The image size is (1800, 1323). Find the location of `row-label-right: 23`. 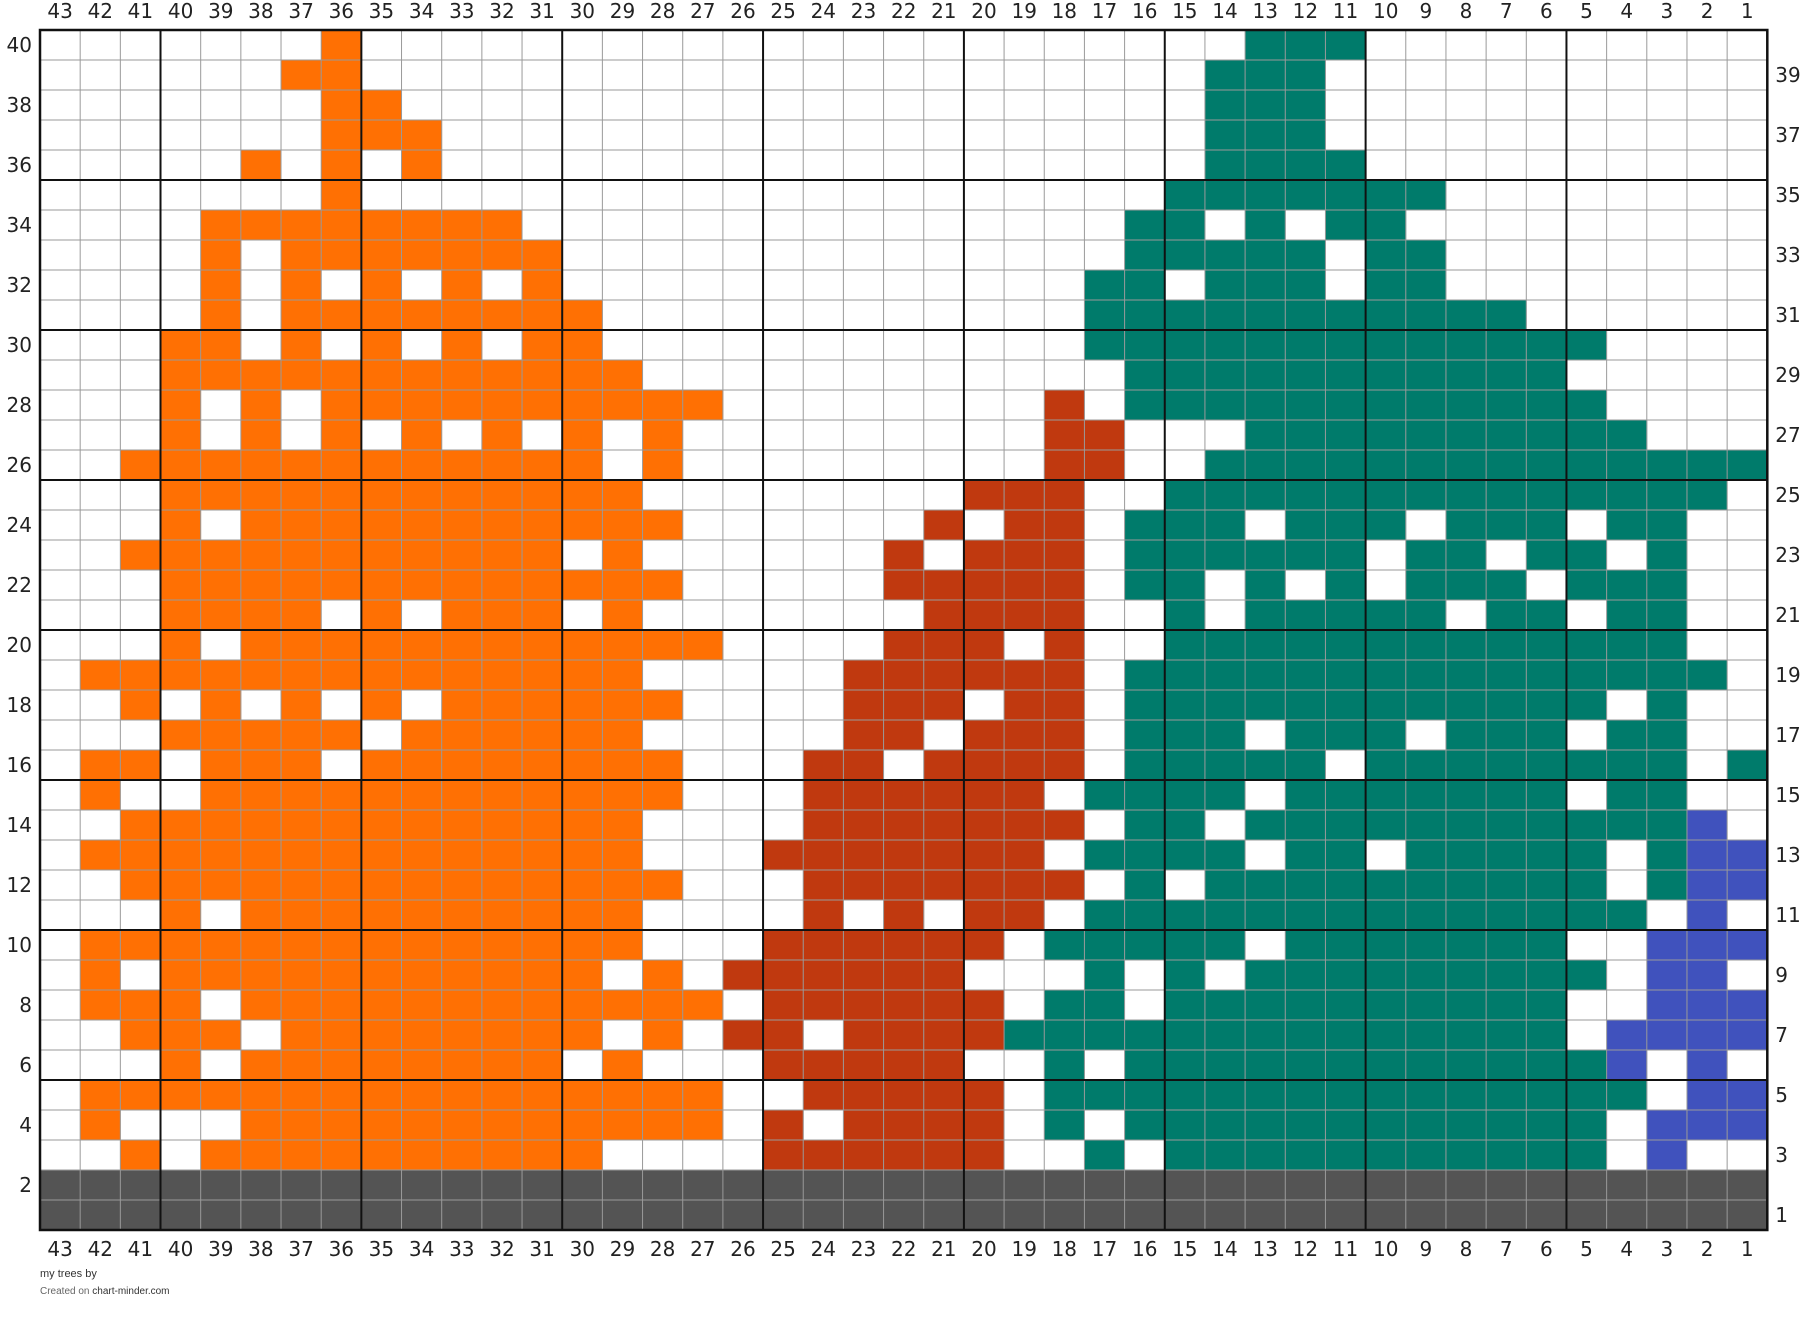

row-label-right: 23 is located at coordinates (1787, 555).